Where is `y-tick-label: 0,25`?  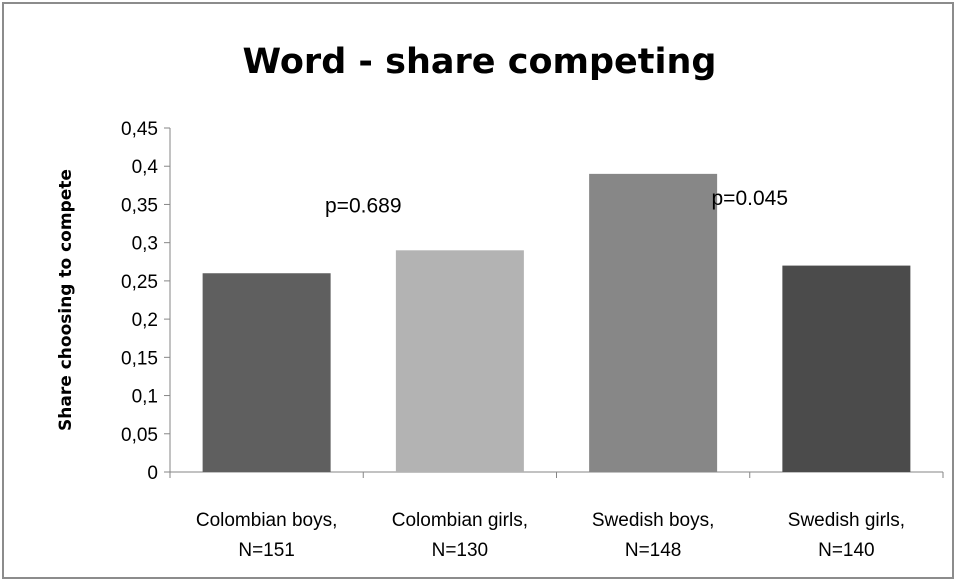 y-tick-label: 0,25 is located at coordinates (139, 282).